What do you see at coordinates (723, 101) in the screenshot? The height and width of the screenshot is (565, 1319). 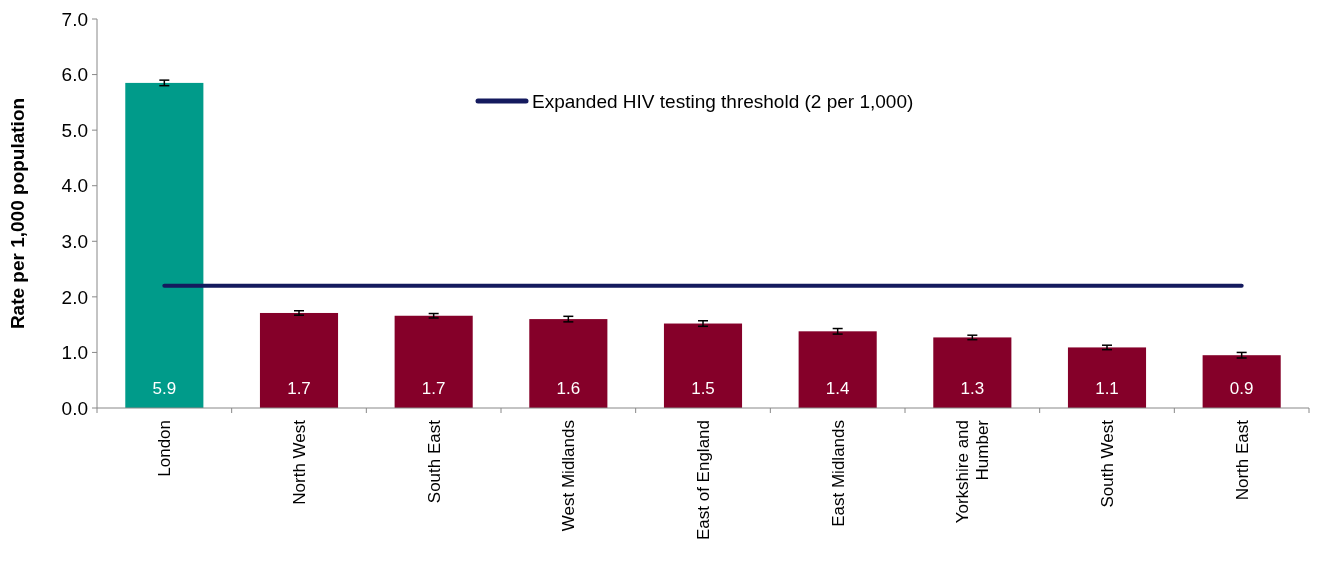 I see `legend-label: Expanded HIV testing threshold (2 per 1,000)` at bounding box center [723, 101].